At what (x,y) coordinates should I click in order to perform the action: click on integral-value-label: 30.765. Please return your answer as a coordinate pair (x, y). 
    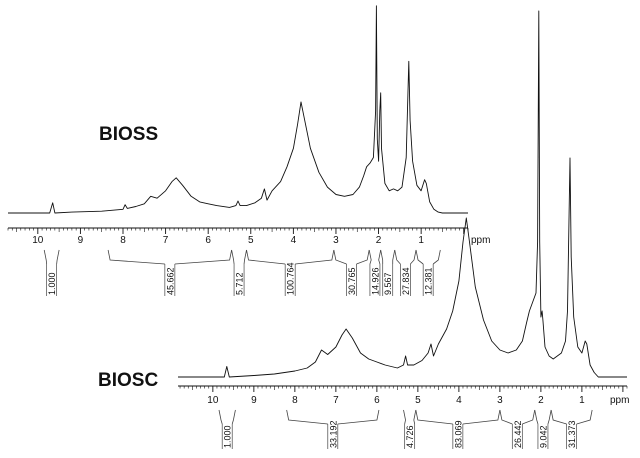
    Looking at the image, I should click on (352, 281).